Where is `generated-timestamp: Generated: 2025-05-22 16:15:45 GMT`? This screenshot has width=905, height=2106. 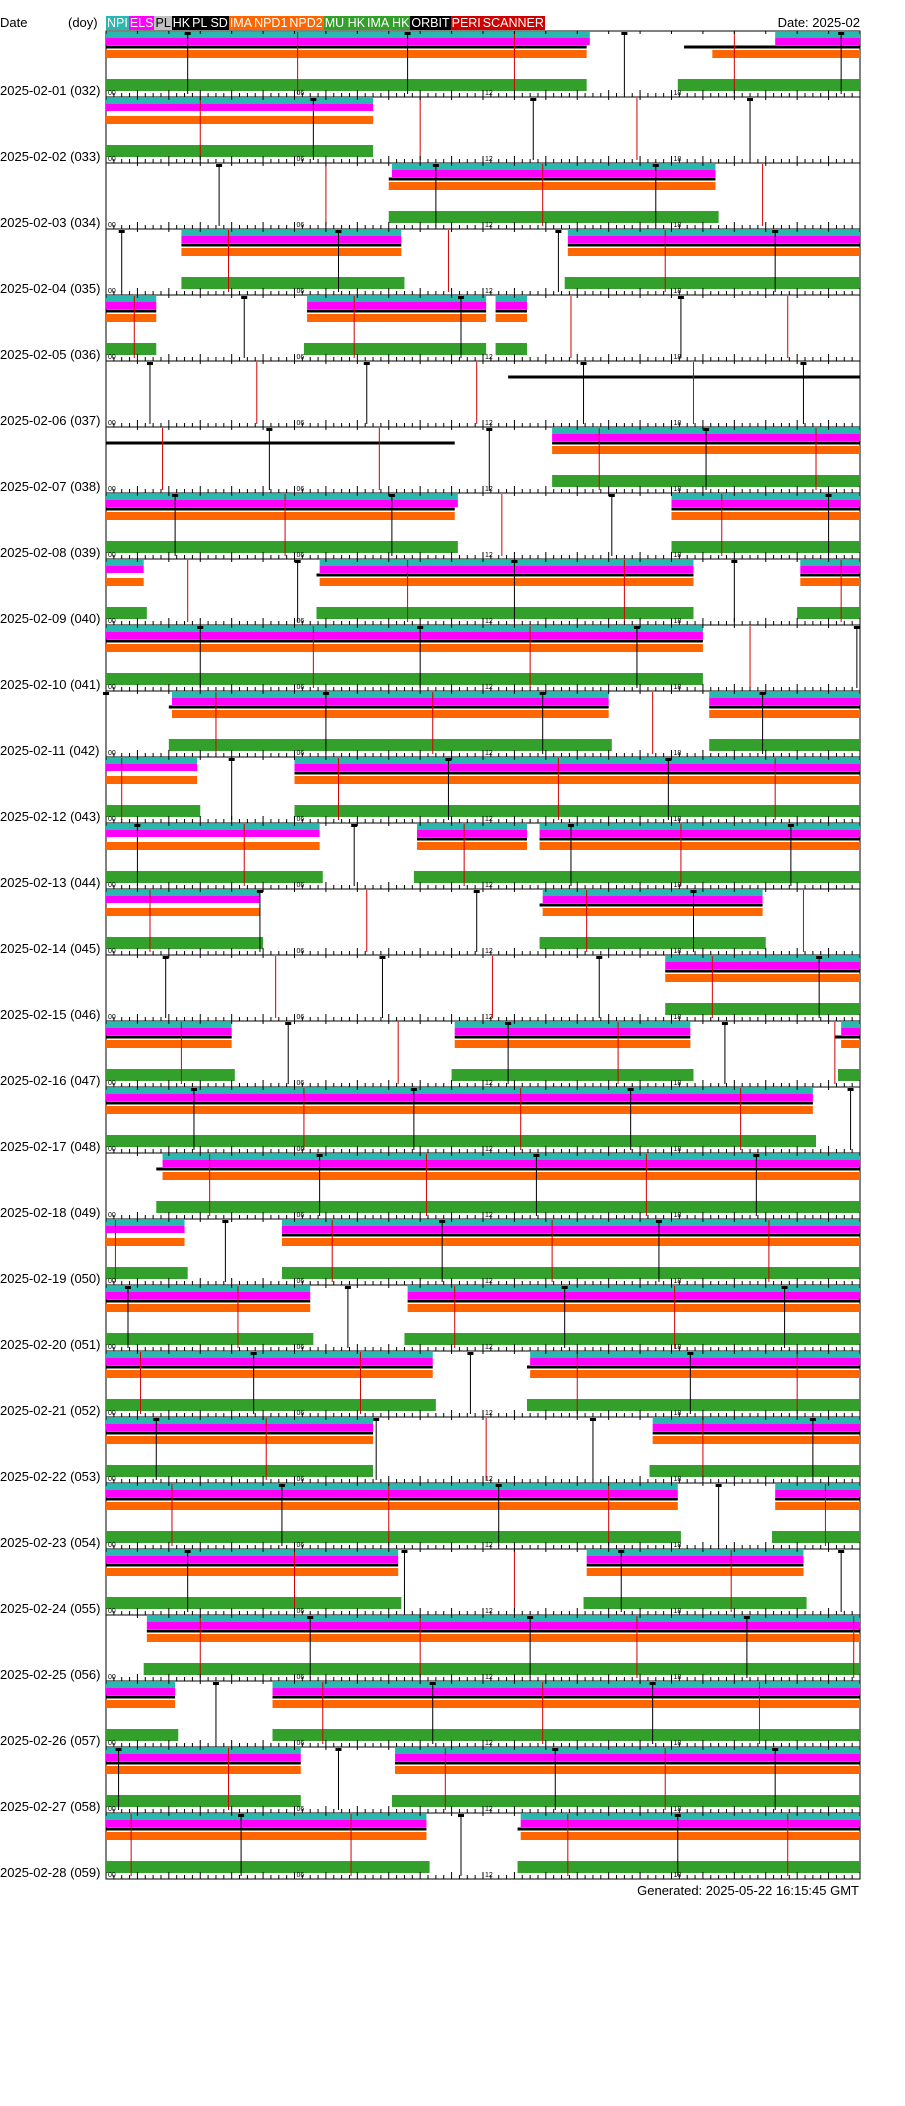 generated-timestamp: Generated: 2025-05-22 16:15:45 GMT is located at coordinates (748, 1890).